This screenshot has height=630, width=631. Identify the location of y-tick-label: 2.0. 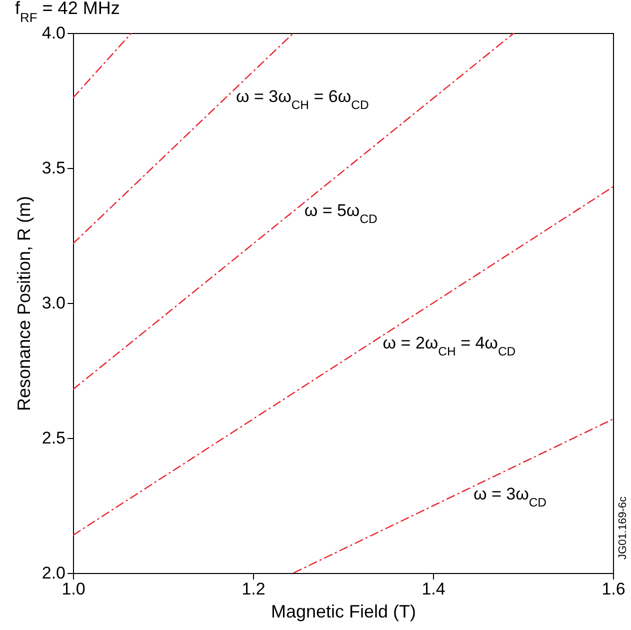
(54, 573).